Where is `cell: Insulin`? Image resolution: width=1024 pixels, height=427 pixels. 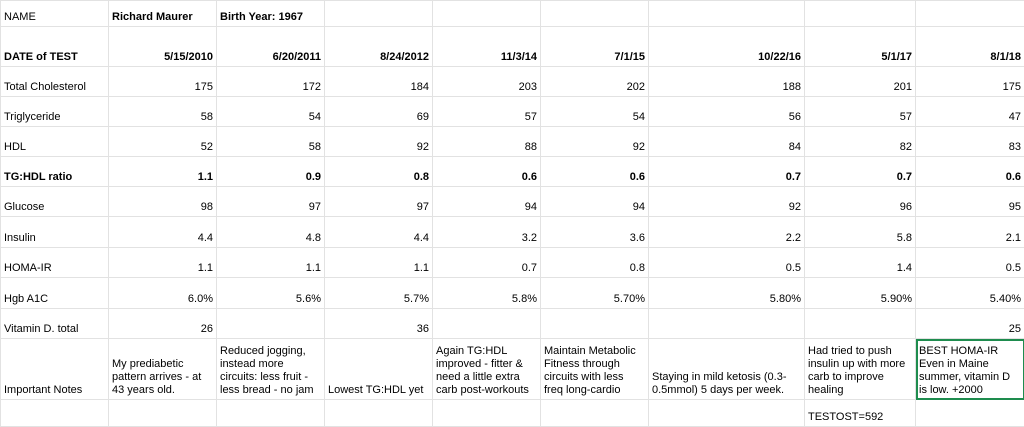 cell: Insulin is located at coordinates (55, 232).